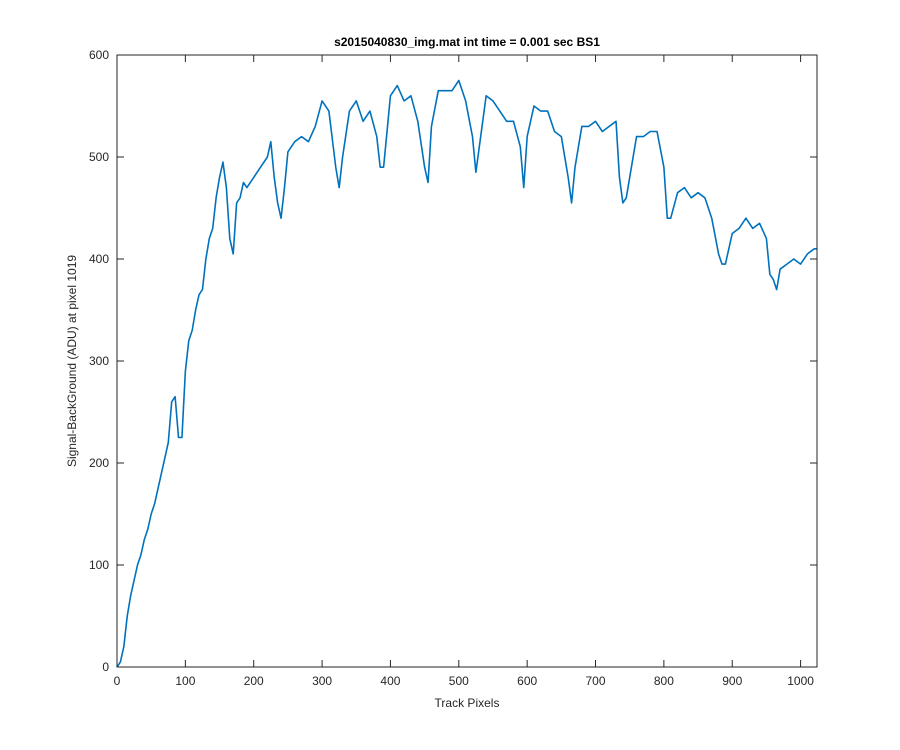 This screenshot has width=900, height=750. What do you see at coordinates (732, 681) in the screenshot?
I see `x-tick-label: 900` at bounding box center [732, 681].